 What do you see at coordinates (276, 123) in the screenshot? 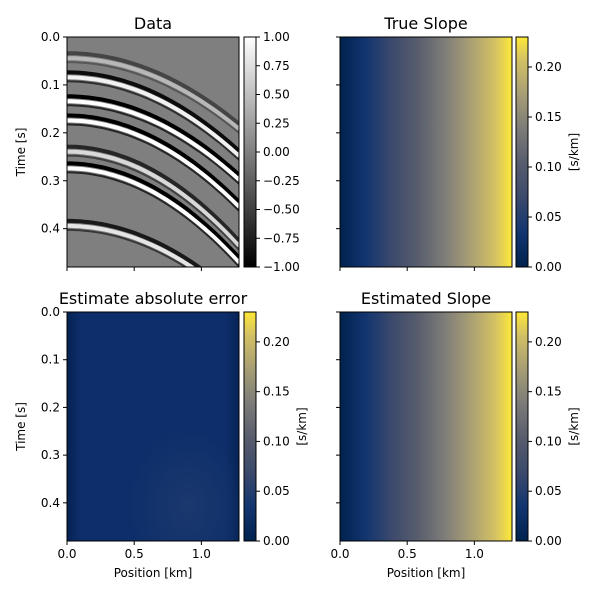
I see `colorbar-tick-label: 0.25` at bounding box center [276, 123].